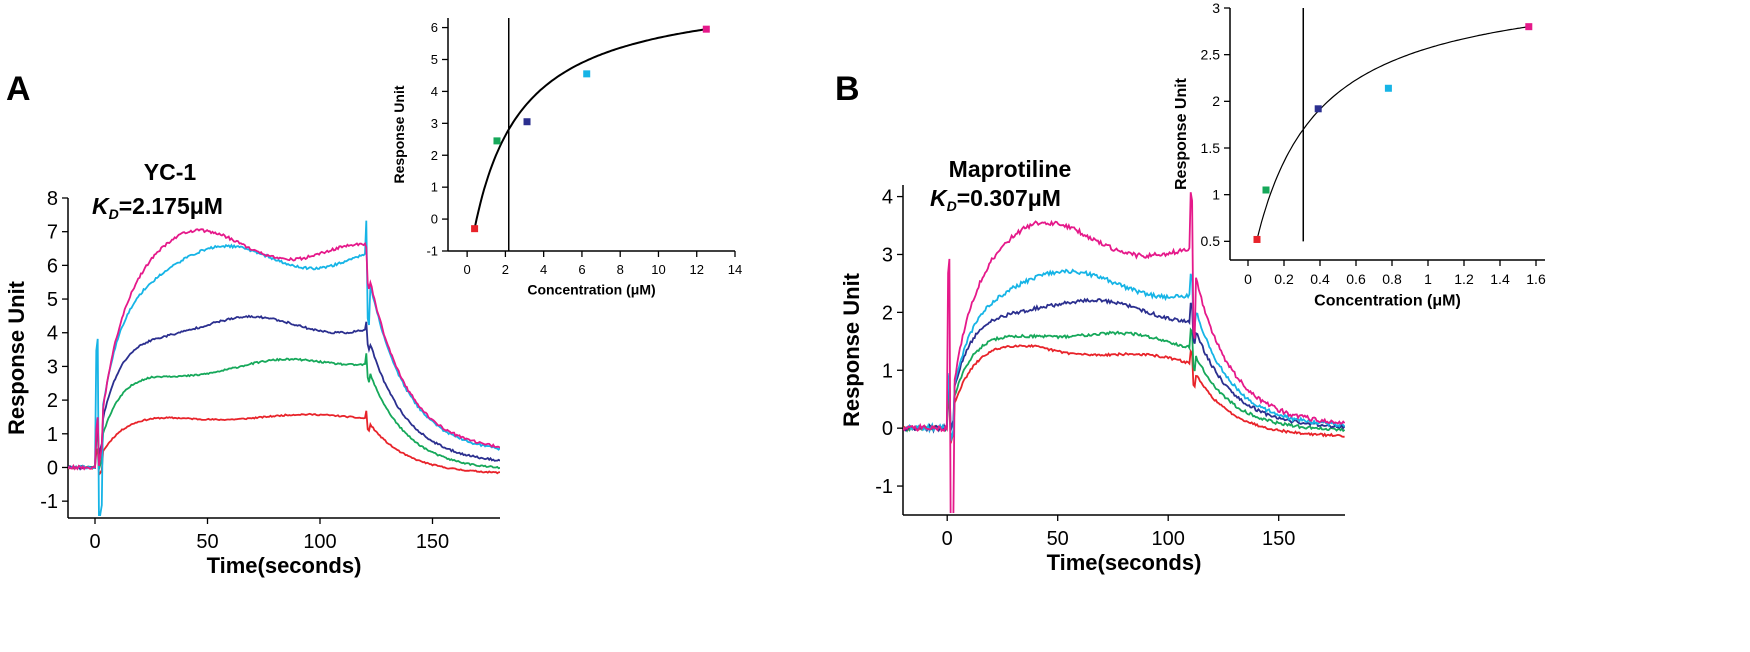 Image resolution: width=1750 pixels, height=652 pixels. Describe the element at coordinates (207, 542) in the screenshot. I see `panel-a-main-x-tick-label: 50` at that location.